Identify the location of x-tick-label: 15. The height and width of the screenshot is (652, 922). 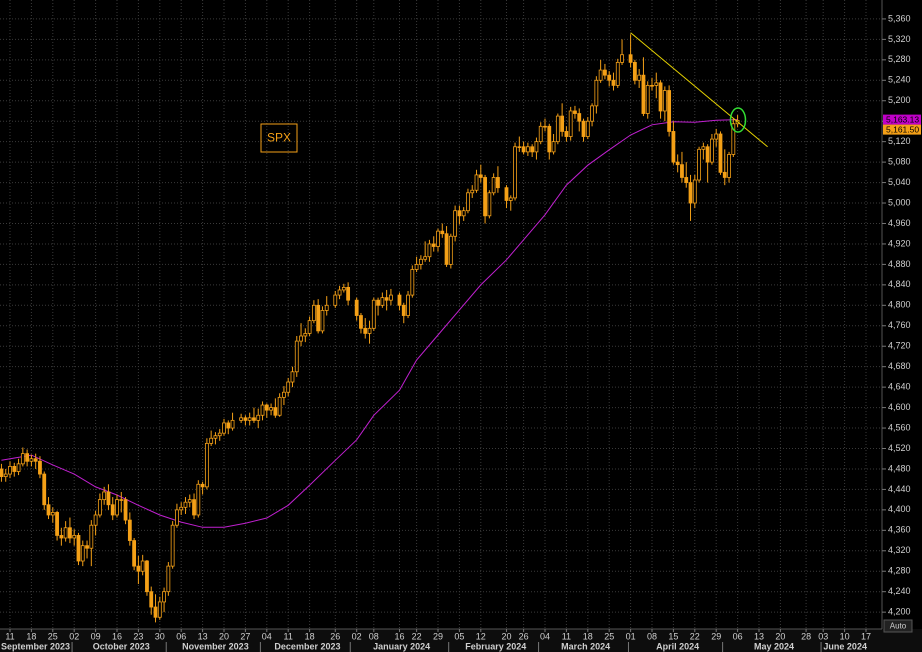
(673, 636).